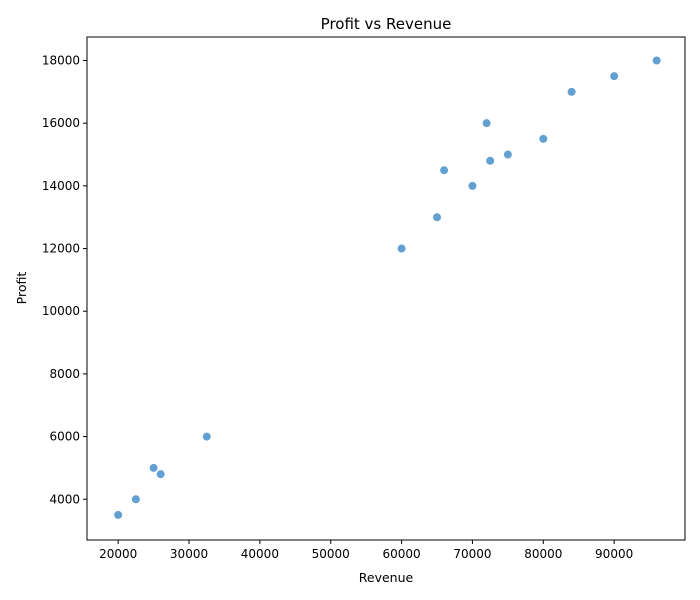 This screenshot has height=600, width=700. Describe the element at coordinates (64, 280) in the screenshot. I see `y-axis-ticks: 4000 6000 8000 10000 12000 14000 16000 18000` at that location.